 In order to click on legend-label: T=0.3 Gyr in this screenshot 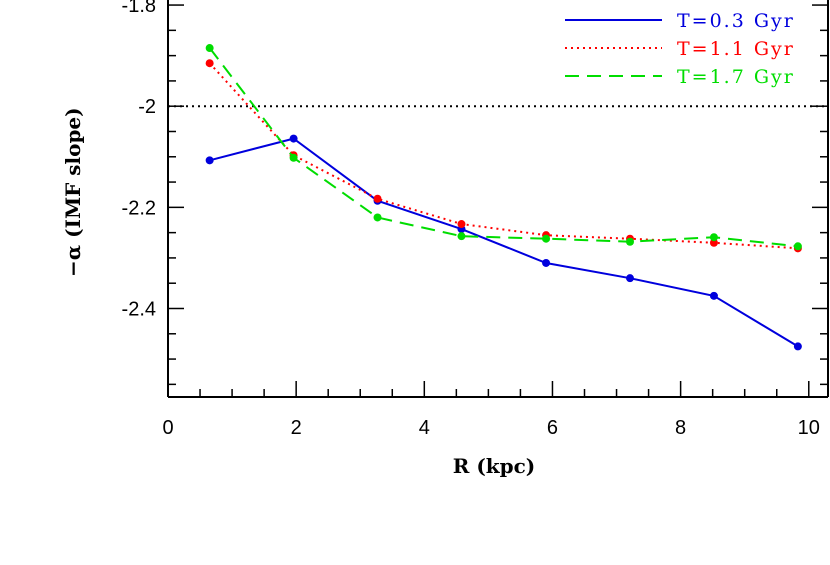, I will do `click(736, 21)`.